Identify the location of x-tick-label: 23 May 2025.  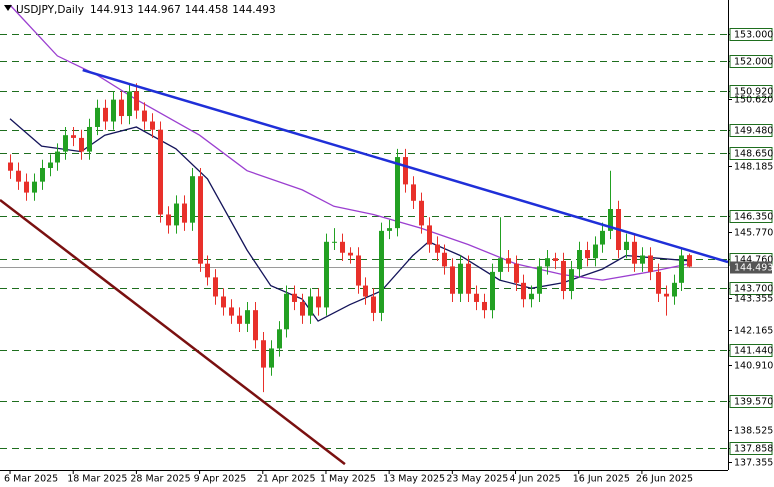
(477, 479).